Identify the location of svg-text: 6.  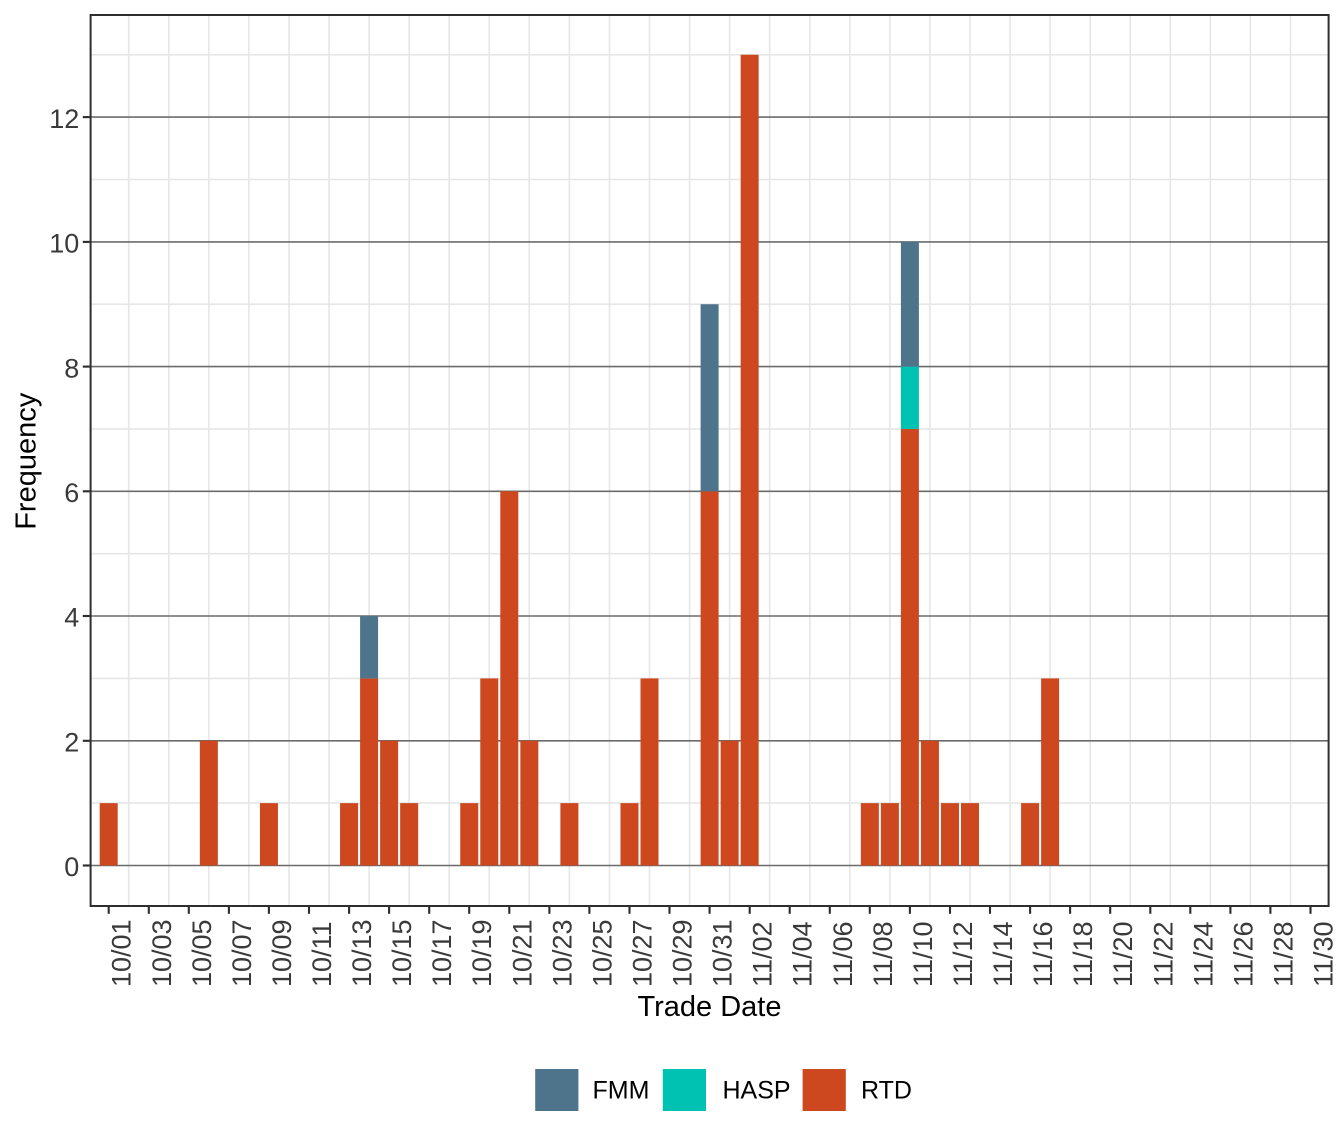
(71, 493).